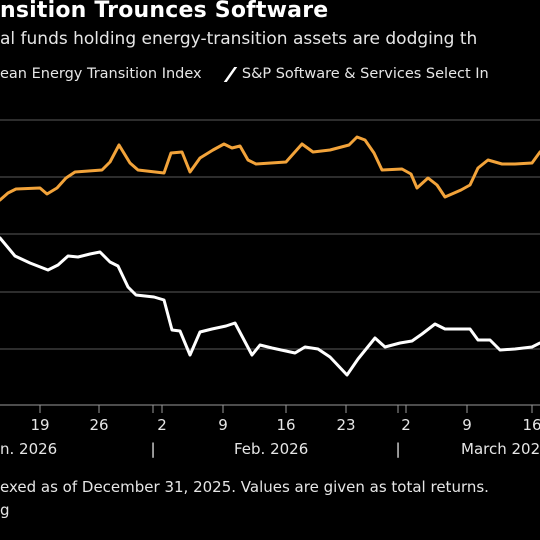 The image size is (540, 540). Describe the element at coordinates (285, 425) in the screenshot. I see `x-tick-label-4: 16` at that location.